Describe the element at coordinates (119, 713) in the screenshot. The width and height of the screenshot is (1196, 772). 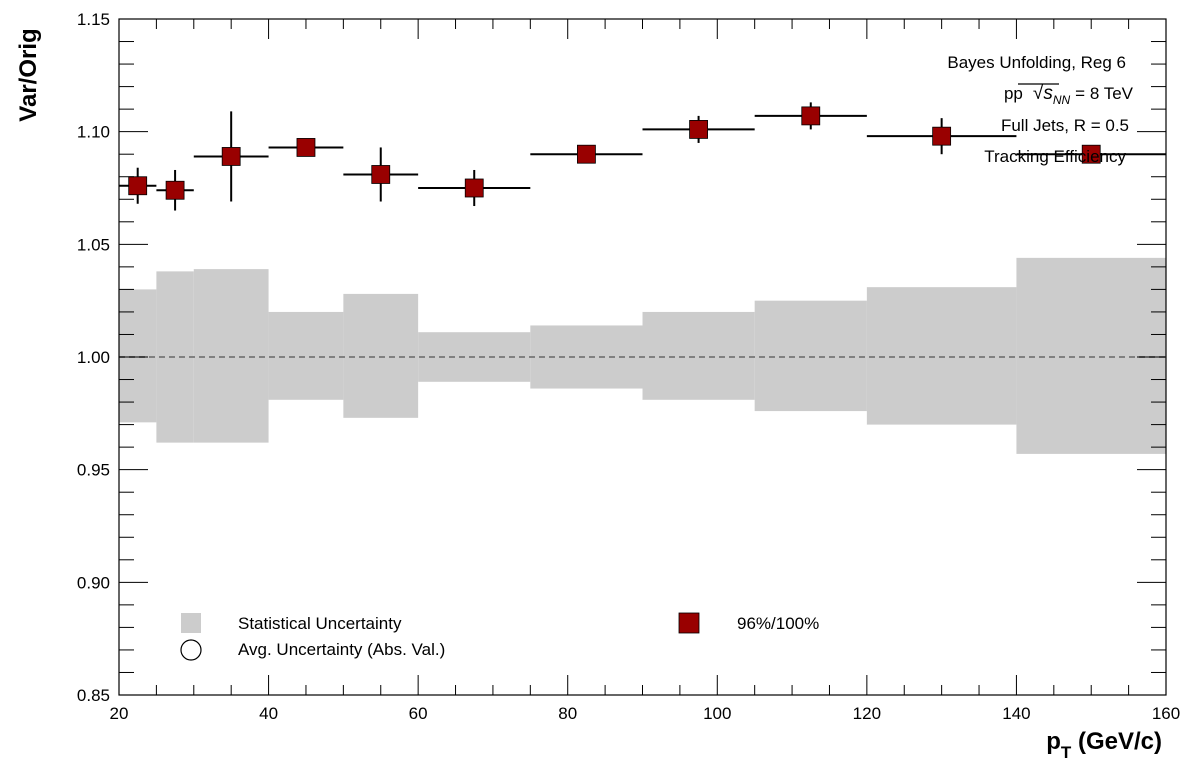
I see `x-tick-label: 20` at that location.